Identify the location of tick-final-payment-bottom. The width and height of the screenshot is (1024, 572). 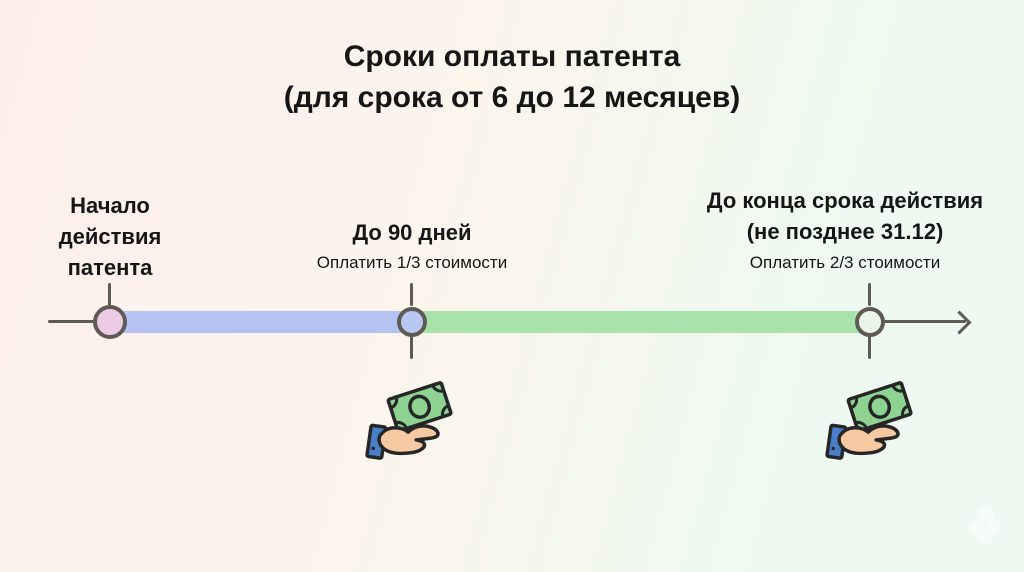
(869, 347).